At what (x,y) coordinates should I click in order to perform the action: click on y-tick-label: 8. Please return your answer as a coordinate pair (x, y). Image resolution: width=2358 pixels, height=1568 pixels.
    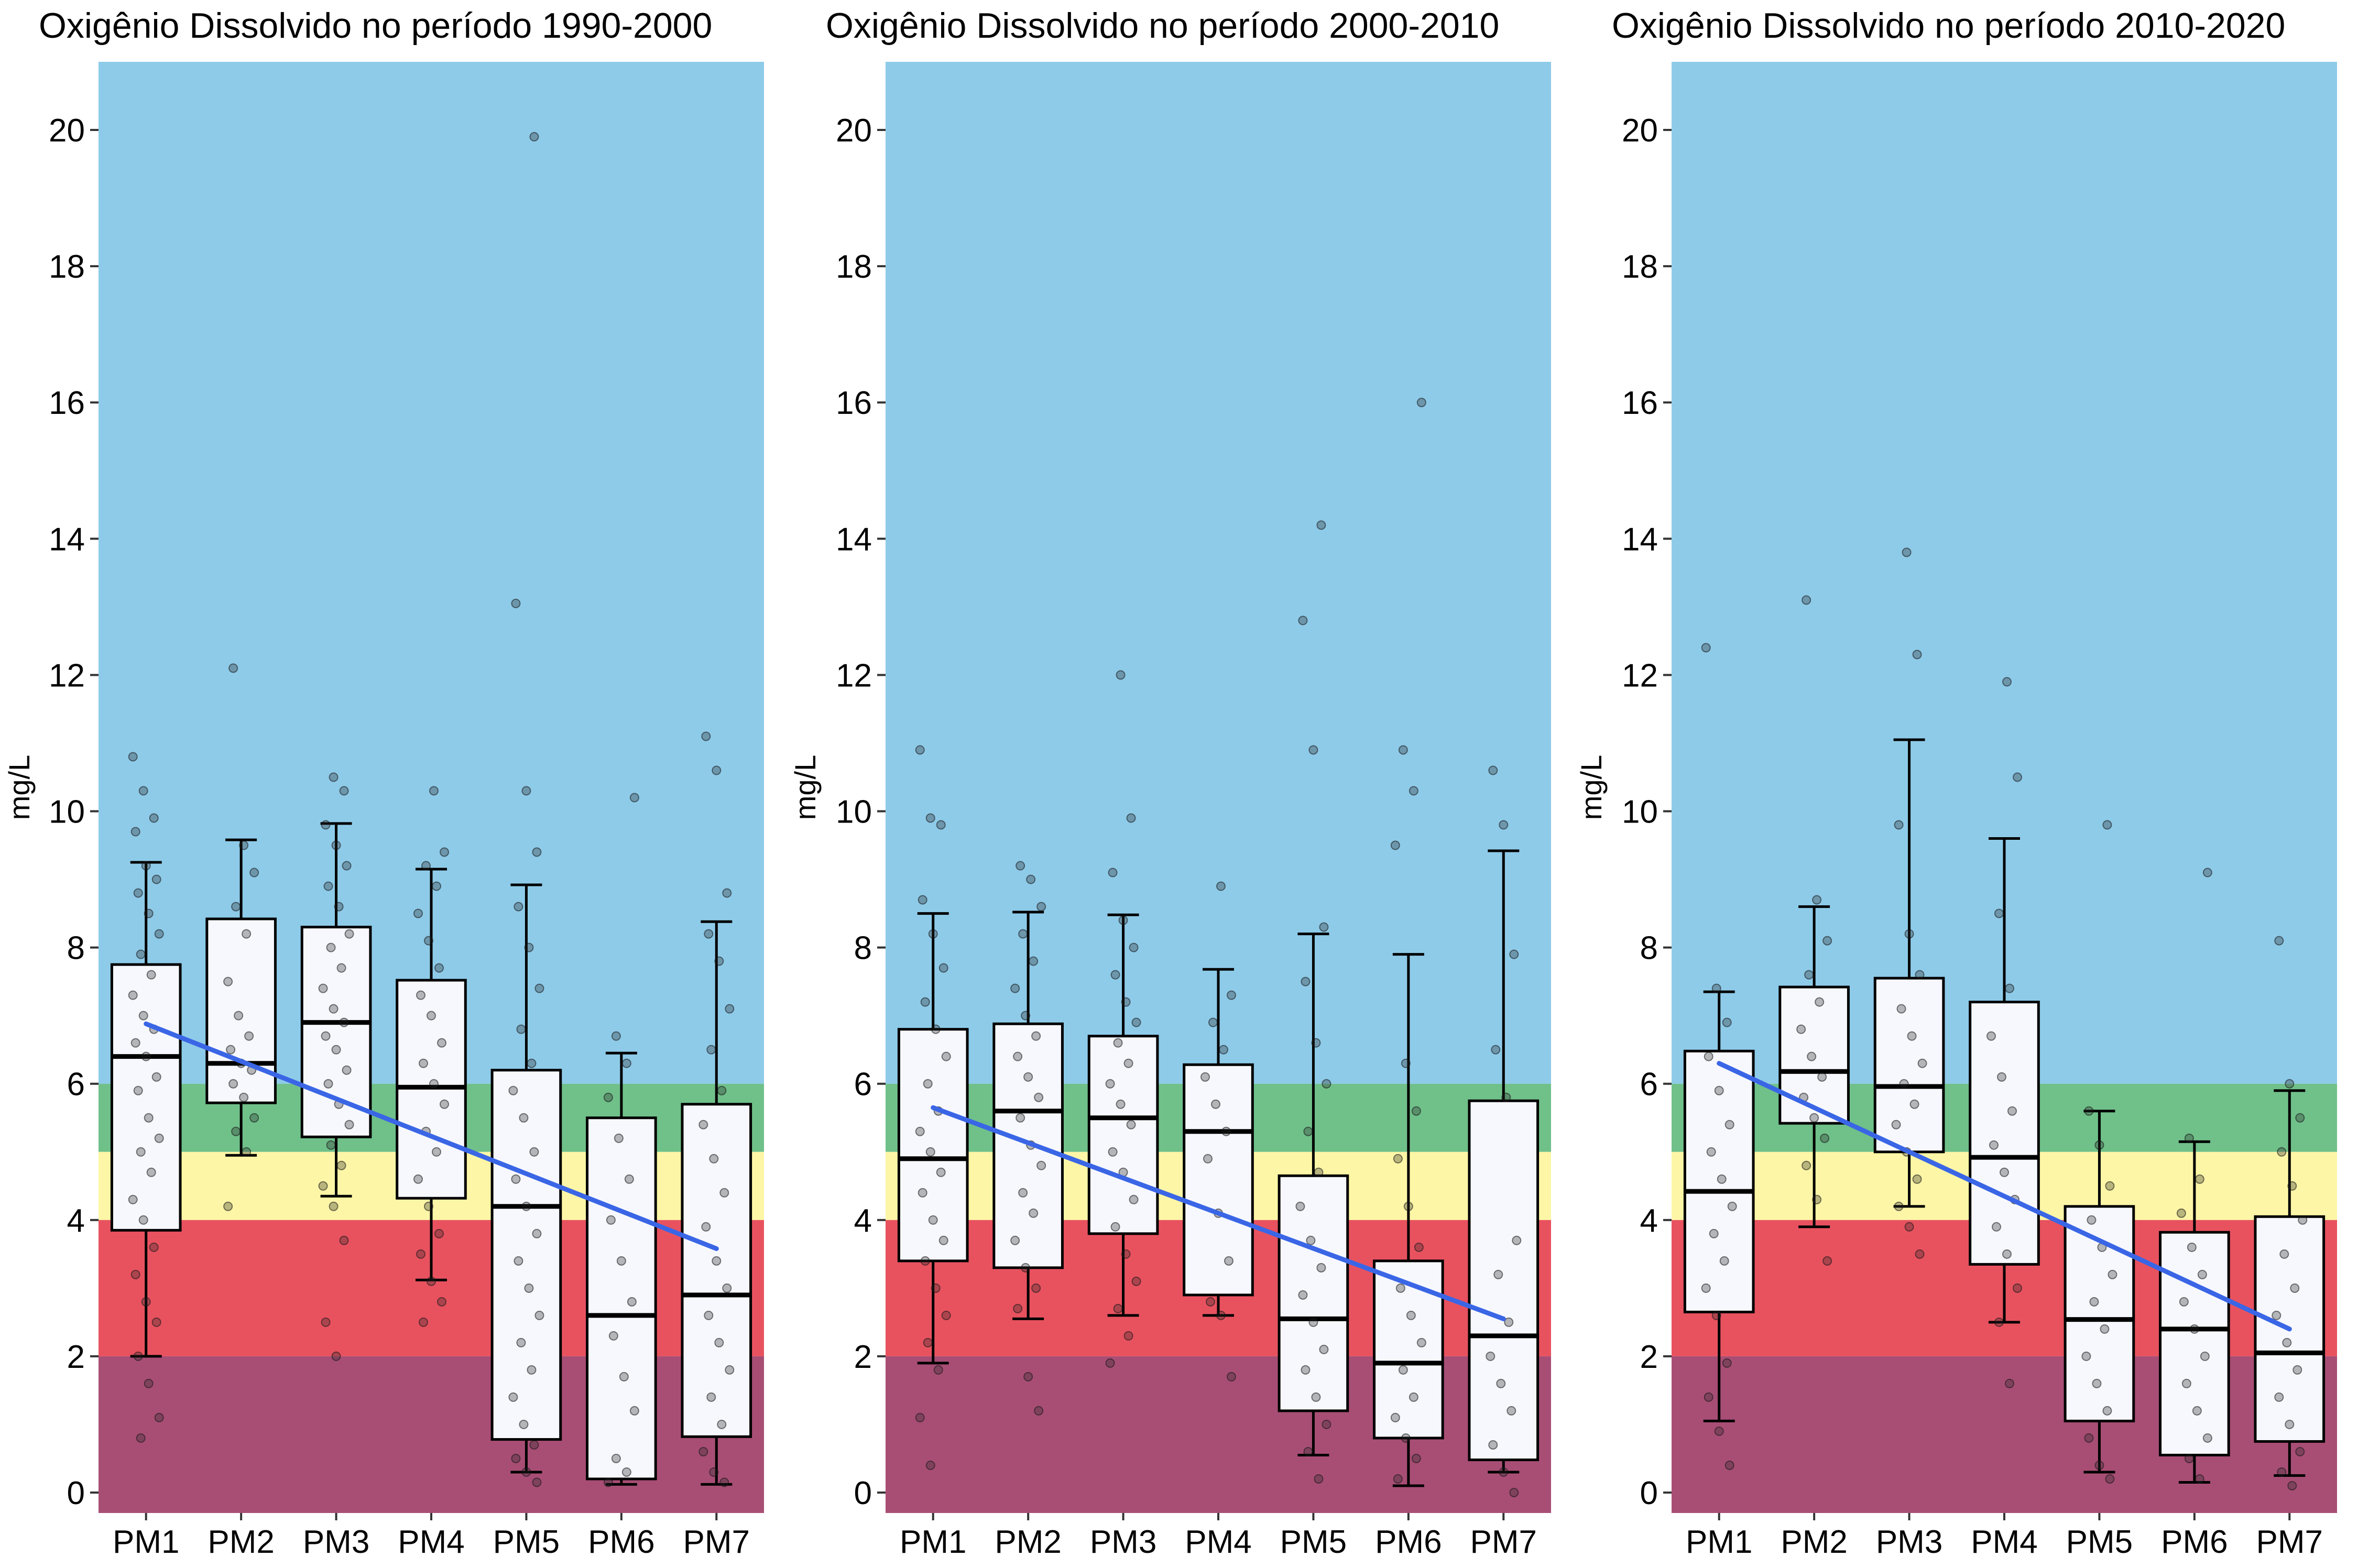
    Looking at the image, I should click on (1649, 949).